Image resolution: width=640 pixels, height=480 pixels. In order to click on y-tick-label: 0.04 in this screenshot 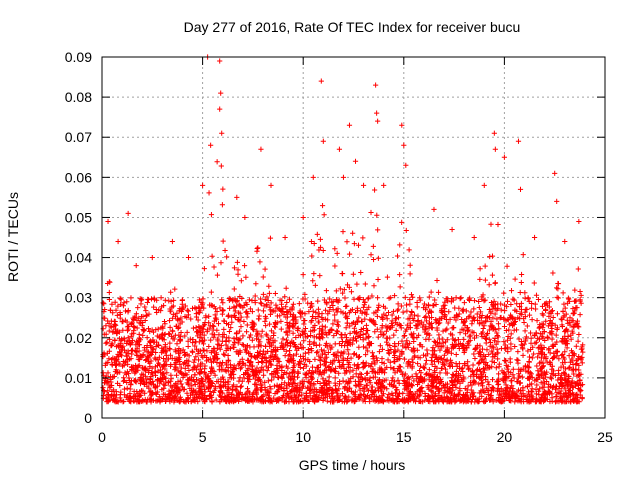, I will do `click(78, 258)`.